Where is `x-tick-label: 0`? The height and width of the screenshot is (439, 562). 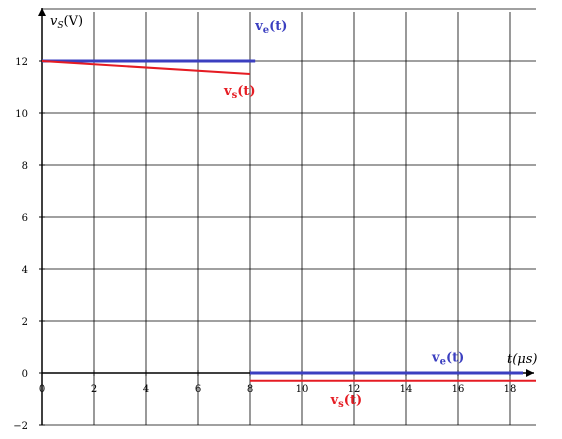 x-tick-label: 0 is located at coordinates (42, 389).